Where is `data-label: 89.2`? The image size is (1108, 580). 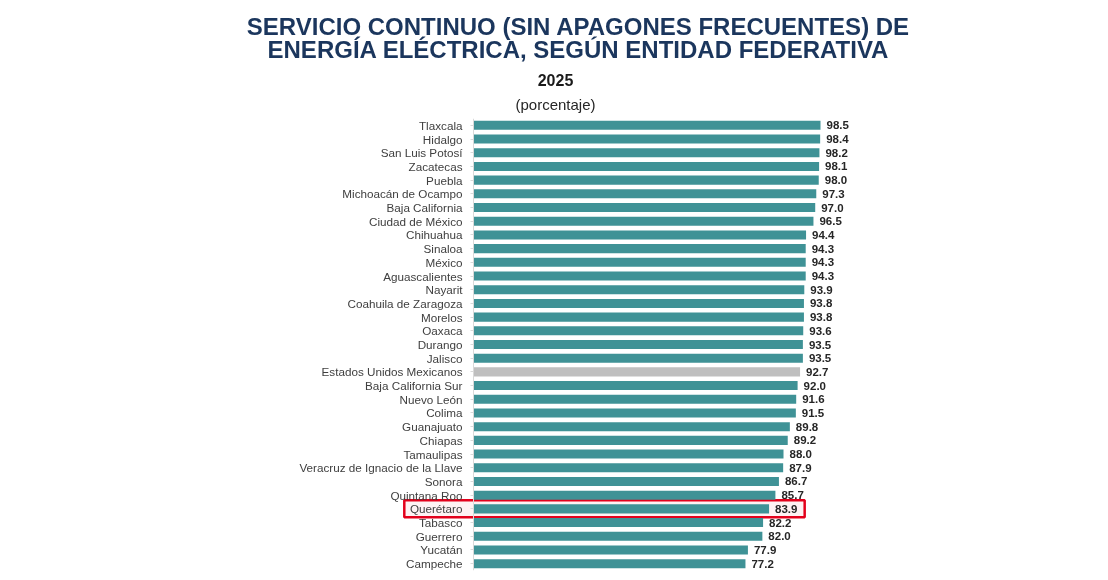
data-label: 89.2 is located at coordinates (805, 440).